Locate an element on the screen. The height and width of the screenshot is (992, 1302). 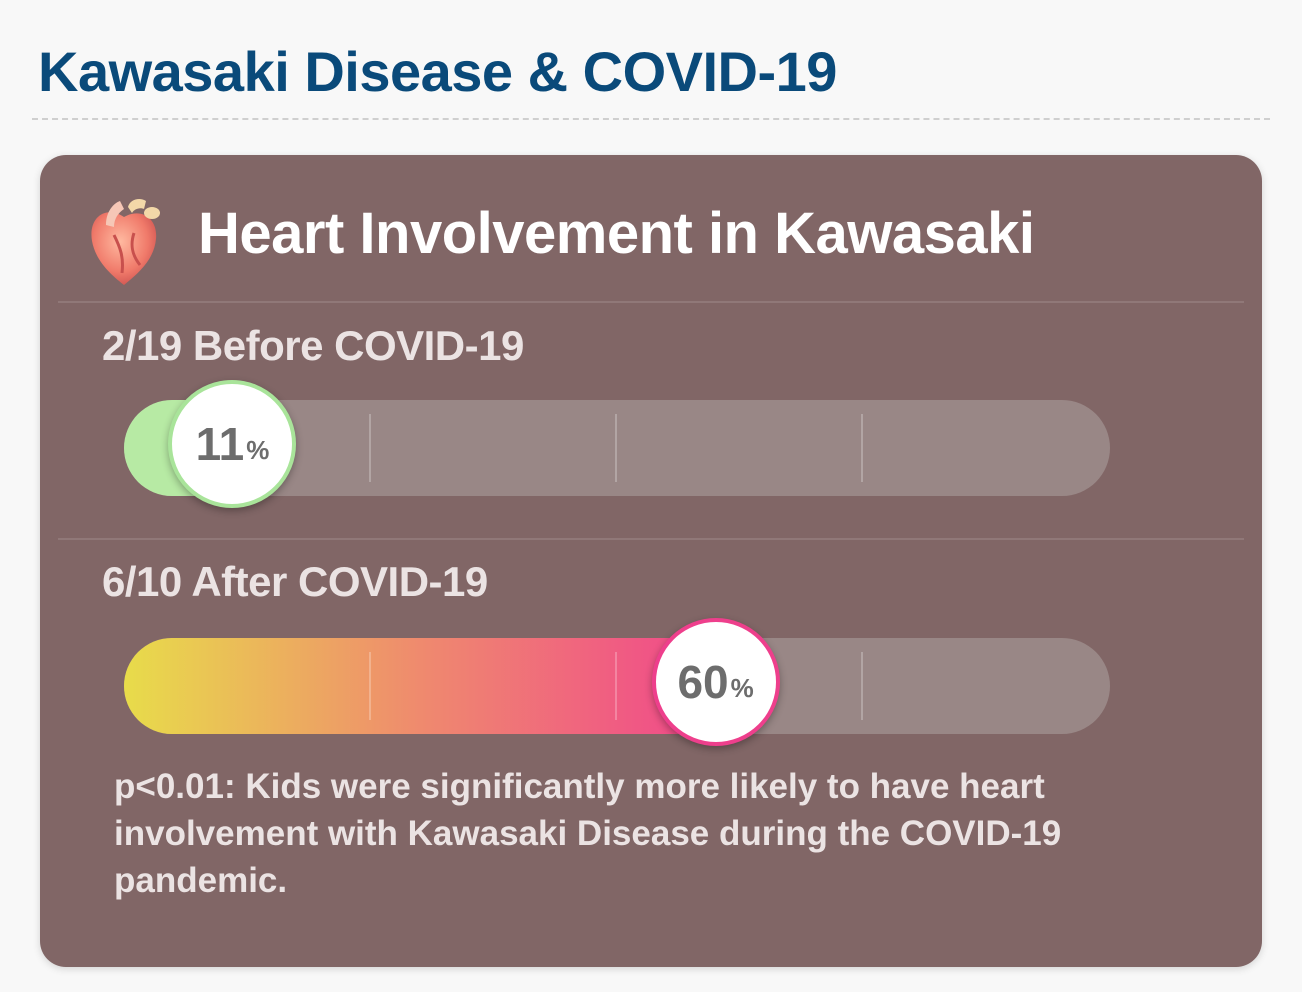
value-label-after: 60 is located at coordinates (703, 682).